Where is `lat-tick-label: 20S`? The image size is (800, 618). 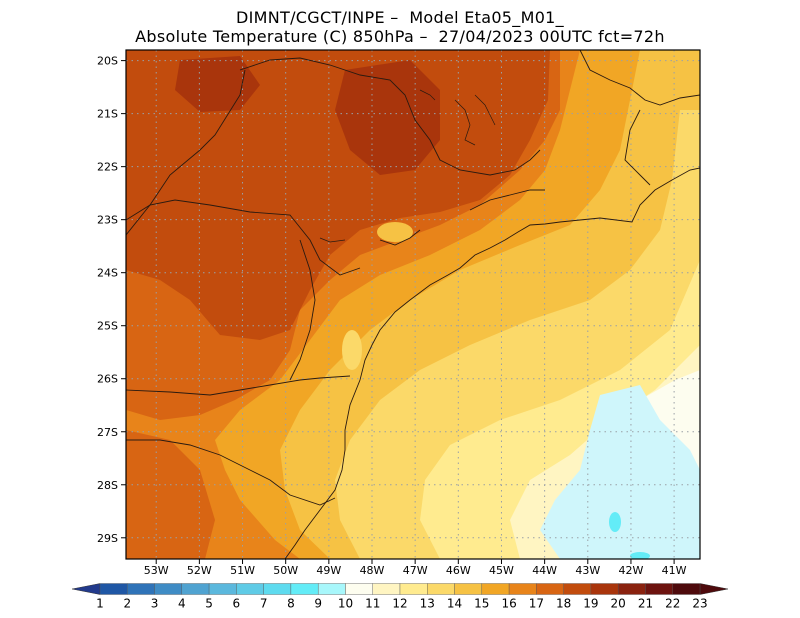
lat-tick-label: 20S is located at coordinates (107, 61).